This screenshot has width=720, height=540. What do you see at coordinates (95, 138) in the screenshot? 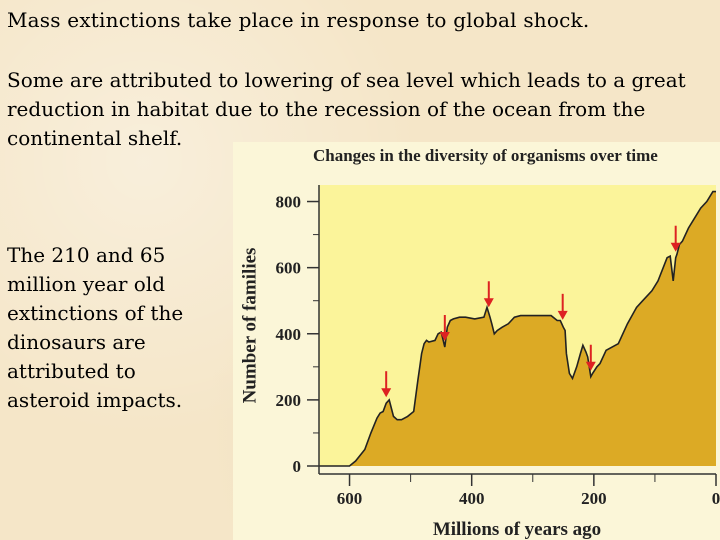
I see `paragraph-line: continental shelf.` at bounding box center [95, 138].